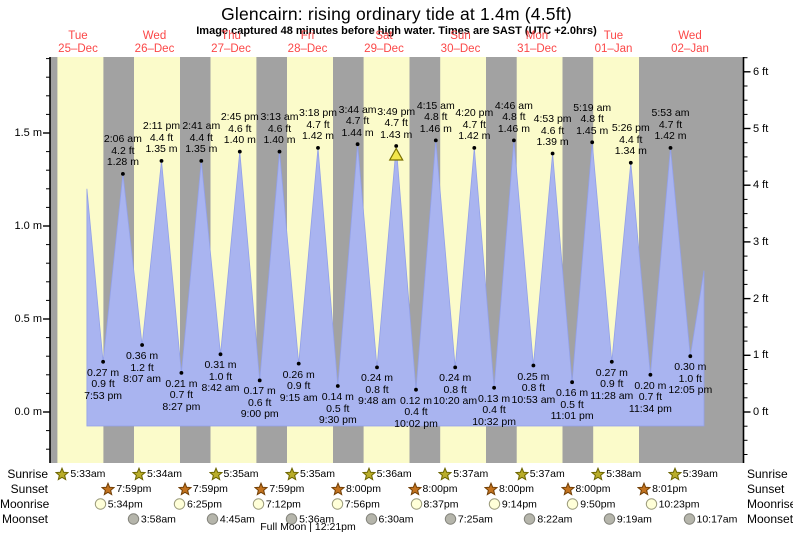 The image size is (793, 538). What do you see at coordinates (670, 489) in the screenshot?
I see `sunset-time: 8:01pm` at bounding box center [670, 489].